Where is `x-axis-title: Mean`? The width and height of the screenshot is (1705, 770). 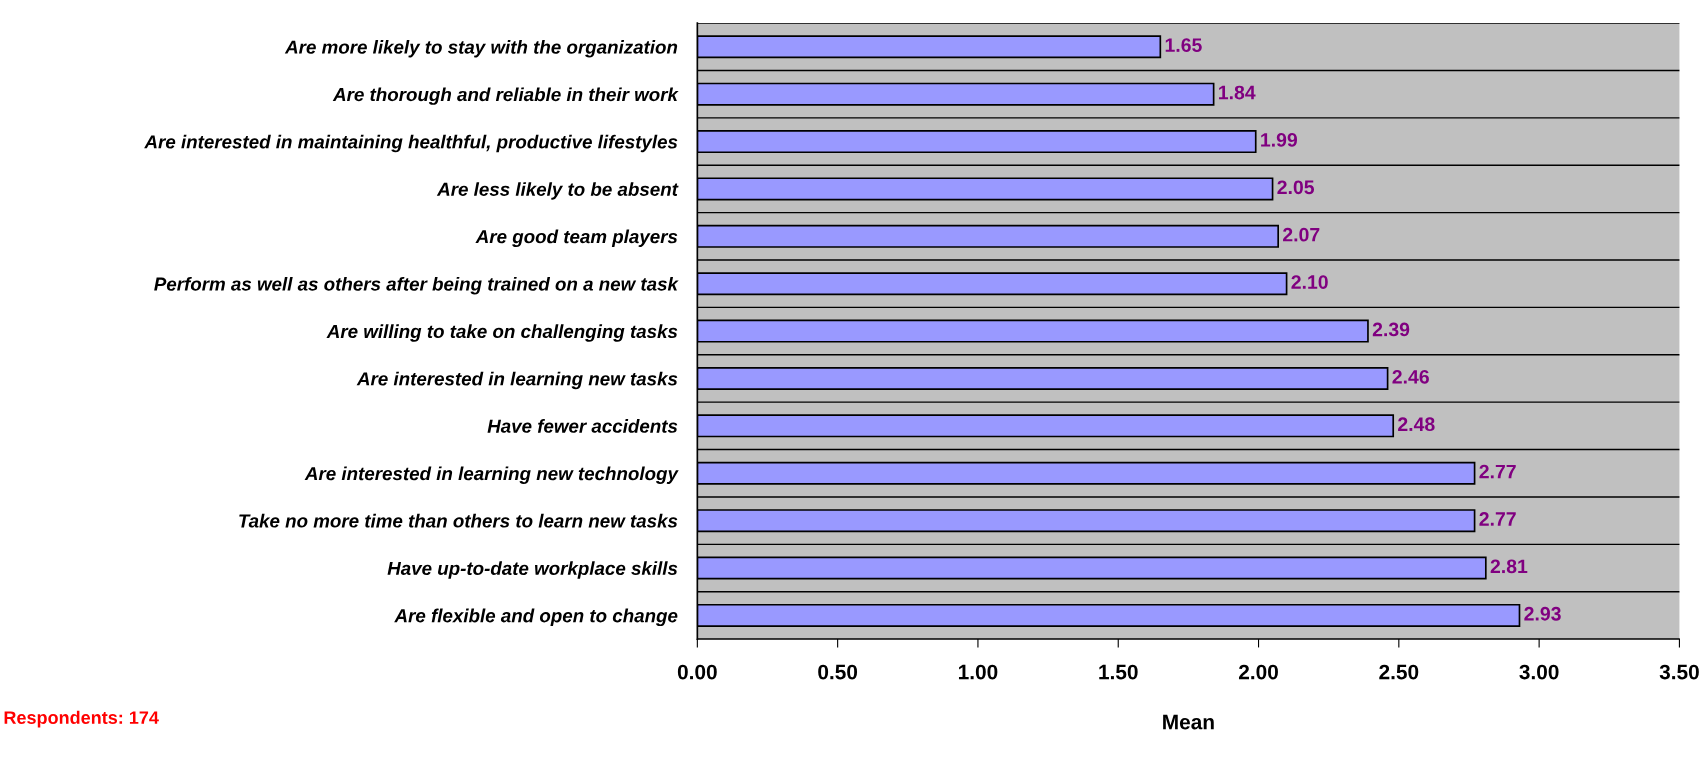
x-axis-title: Mean is located at coordinates (1188, 722).